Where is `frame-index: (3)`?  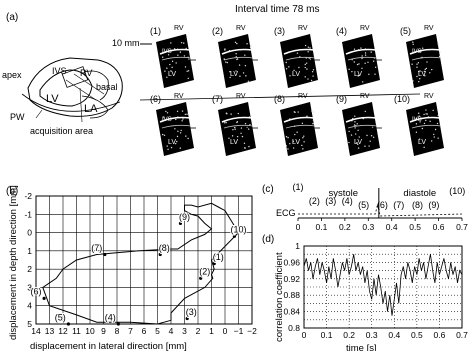
frame-index: (3) is located at coordinates (279, 31).